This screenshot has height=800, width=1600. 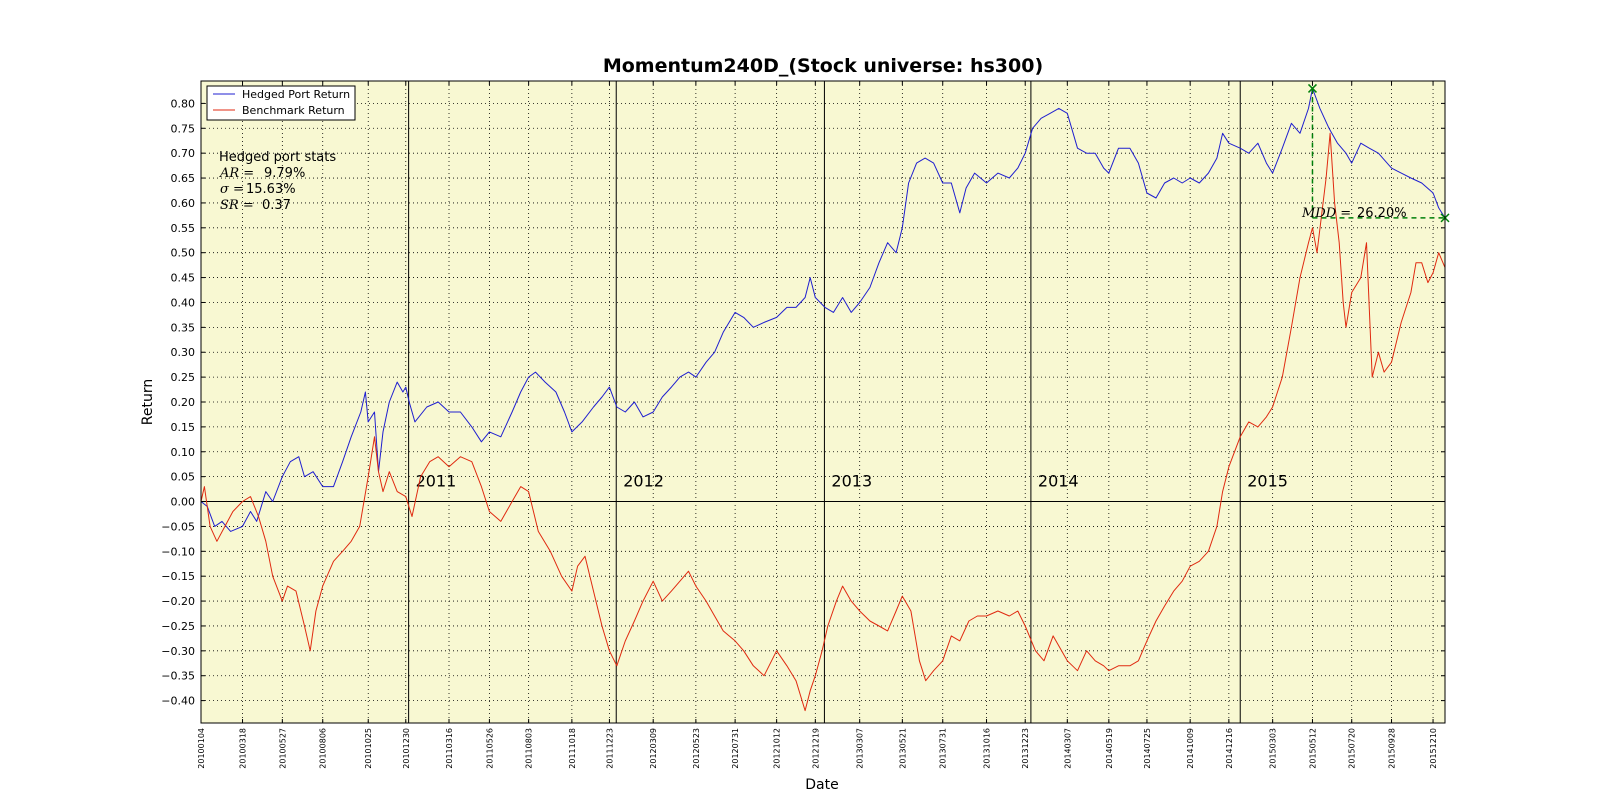 What do you see at coordinates (183, 402) in the screenshot?
I see `y-tick-label: 0.20` at bounding box center [183, 402].